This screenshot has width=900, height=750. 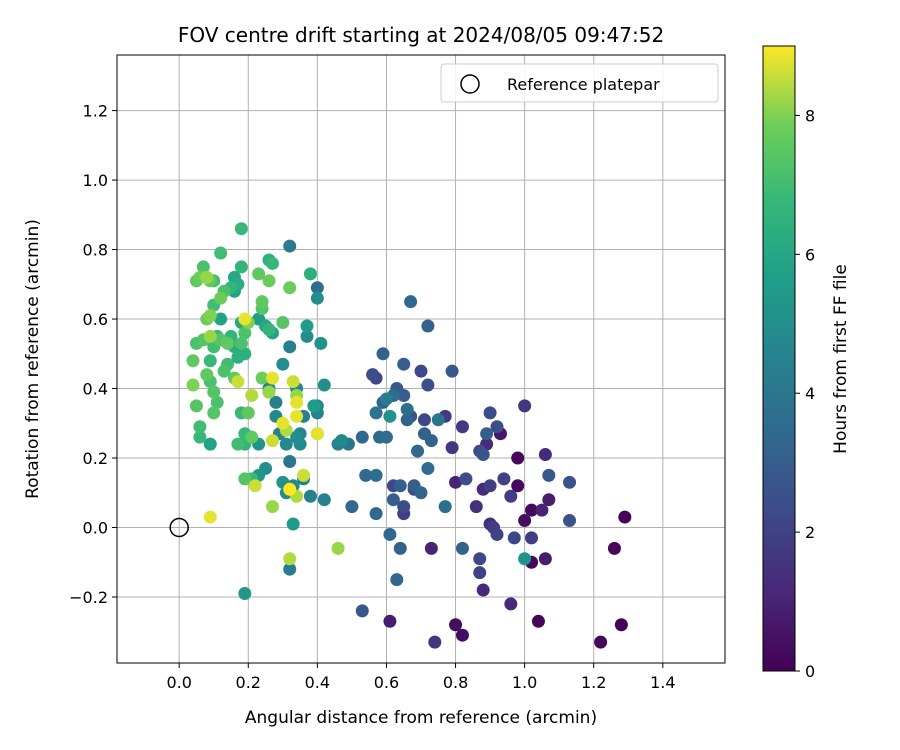 I want to click on colorbar: 0 2 4 6 8 Hours from first FF file, so click(x=806, y=363).